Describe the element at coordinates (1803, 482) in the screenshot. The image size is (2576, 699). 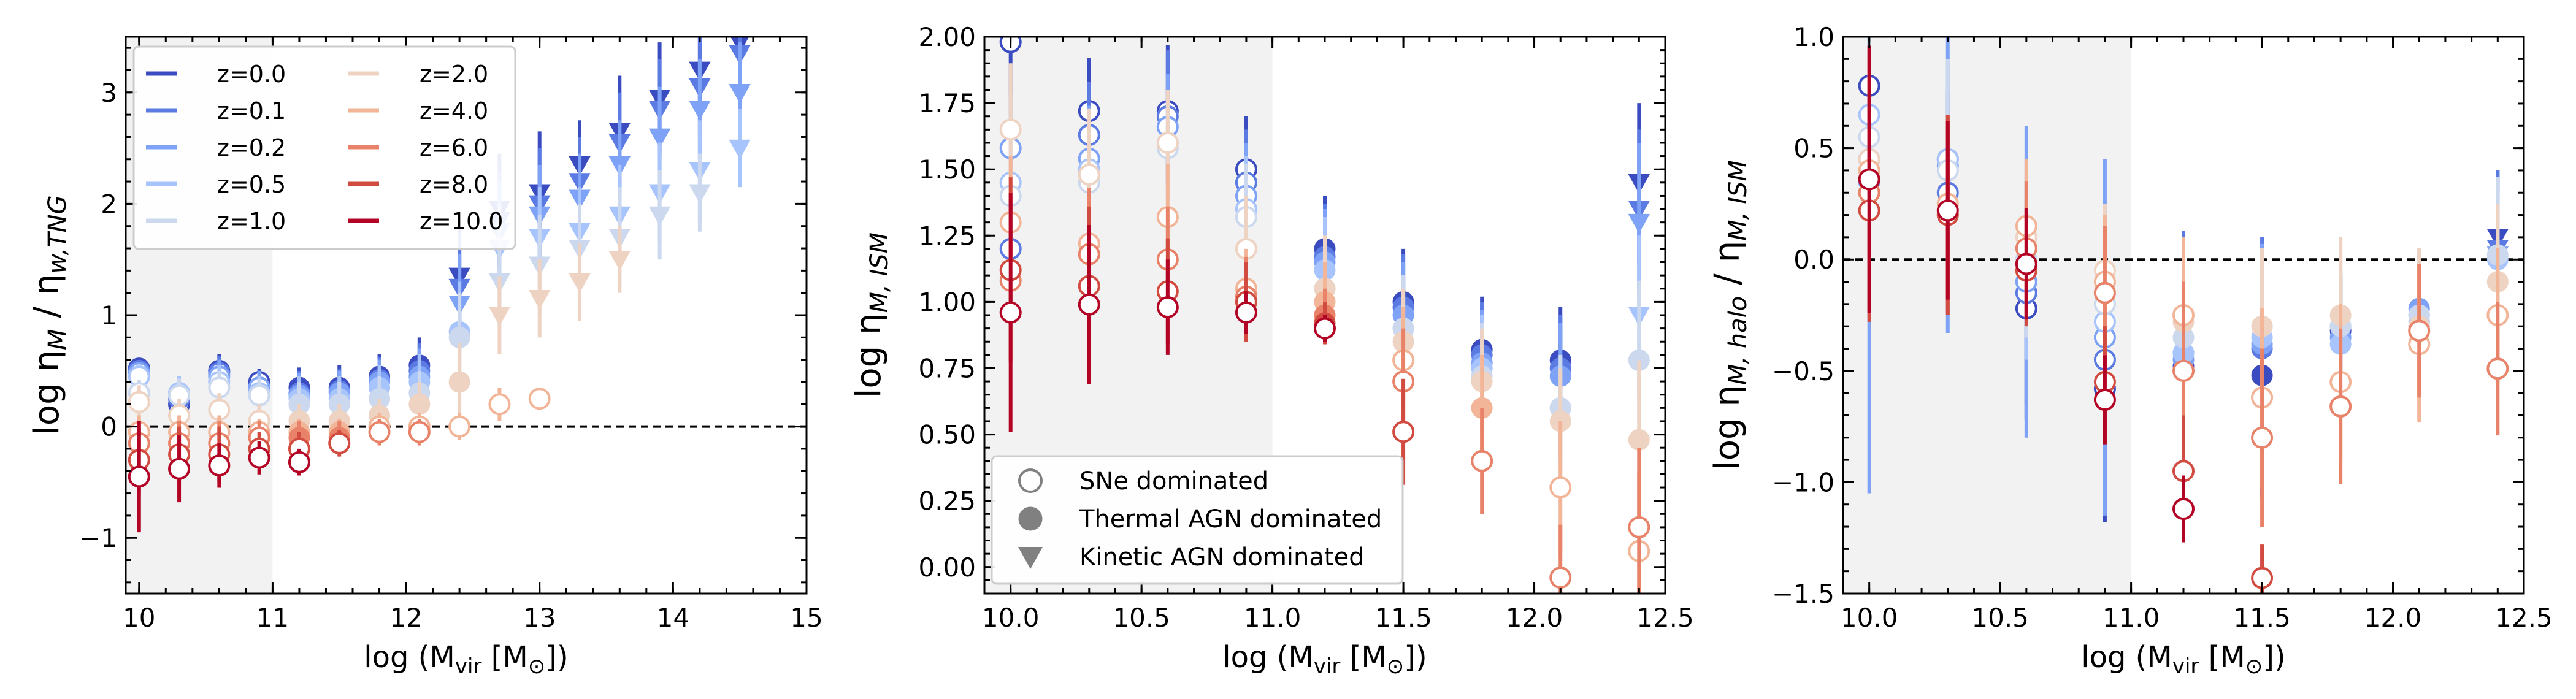
I see `y-tick-label: −1.0` at that location.